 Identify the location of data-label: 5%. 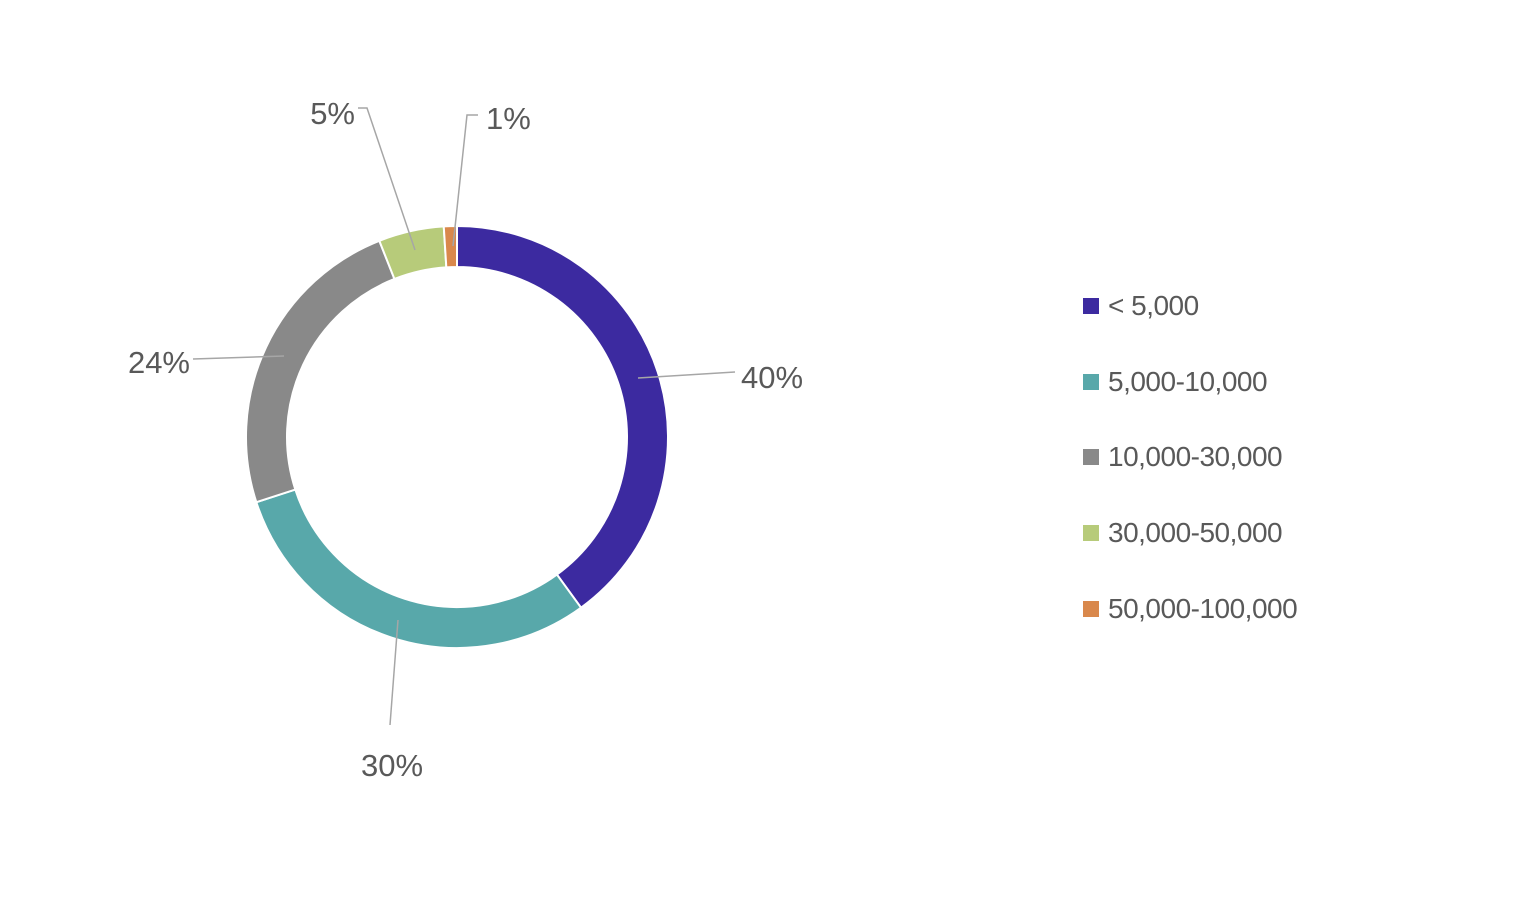
(332, 113).